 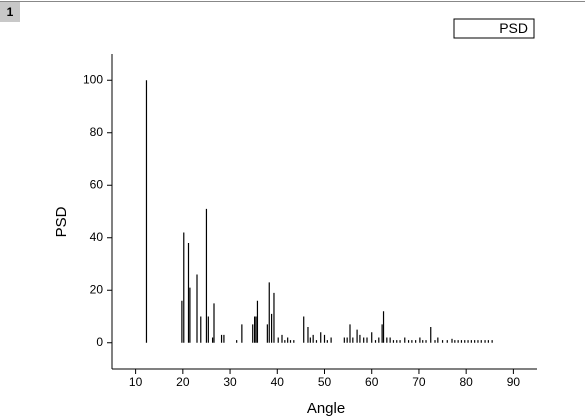 I want to click on x-tick-label: 20, so click(x=183, y=382).